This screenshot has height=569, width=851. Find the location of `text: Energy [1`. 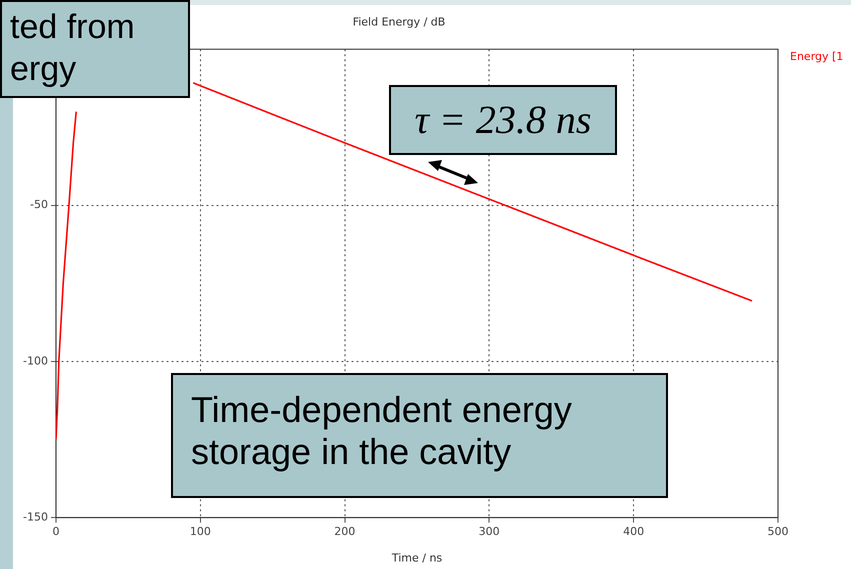

text: Energy [1 is located at coordinates (817, 57).